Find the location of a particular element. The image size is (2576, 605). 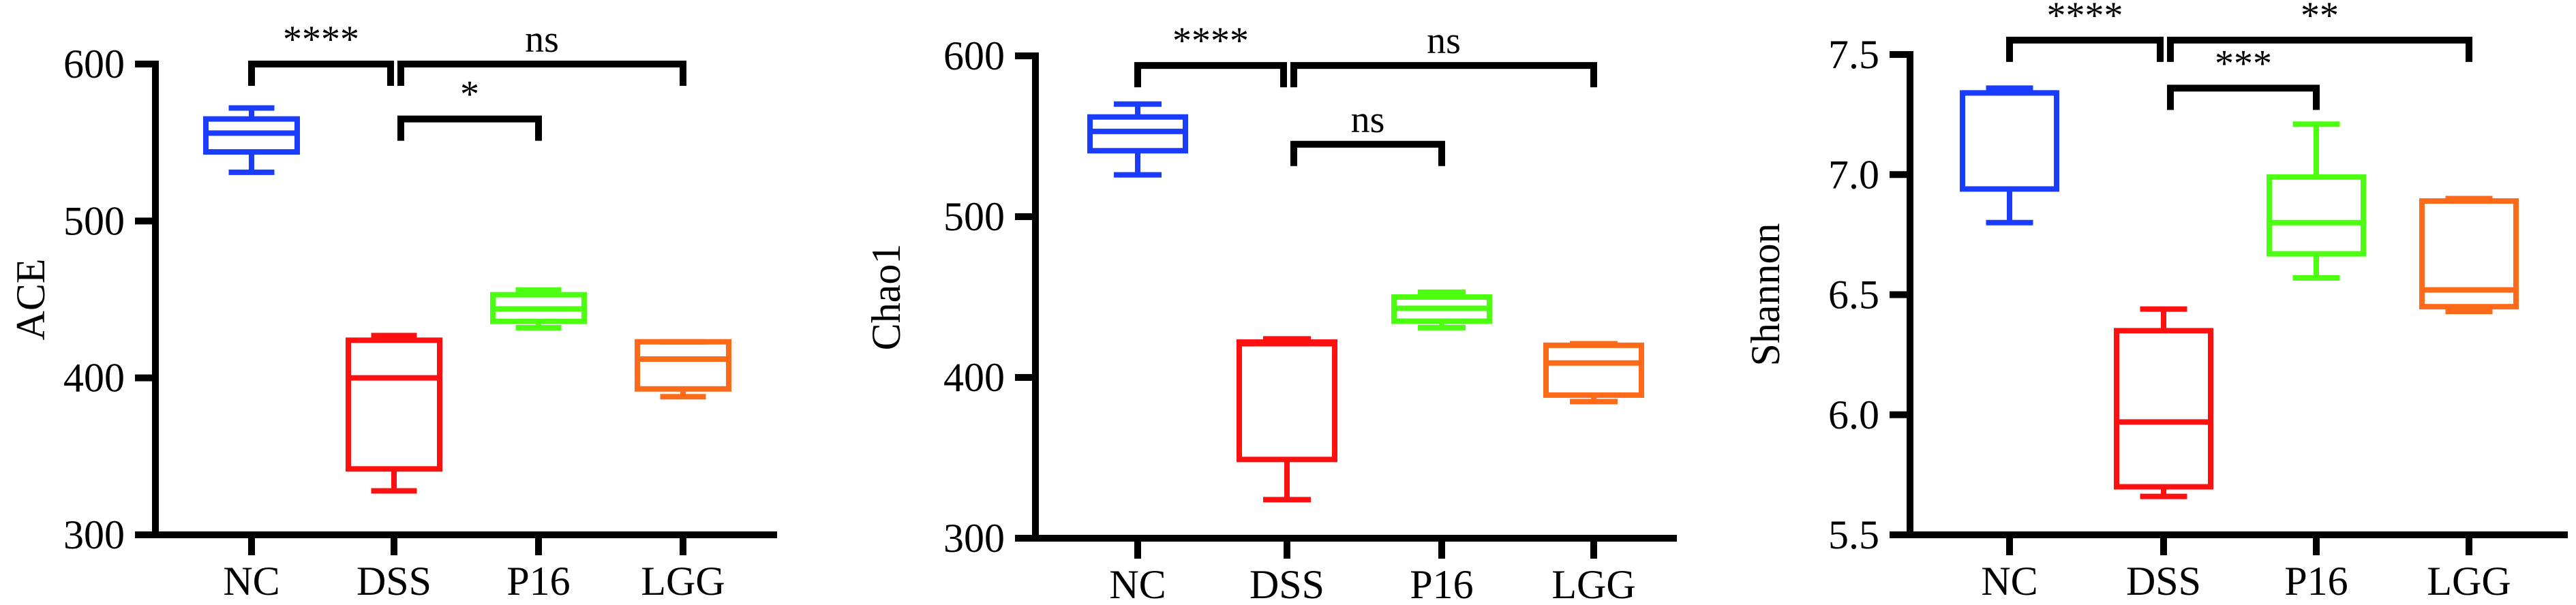

significance-label: *** is located at coordinates (2244, 63).